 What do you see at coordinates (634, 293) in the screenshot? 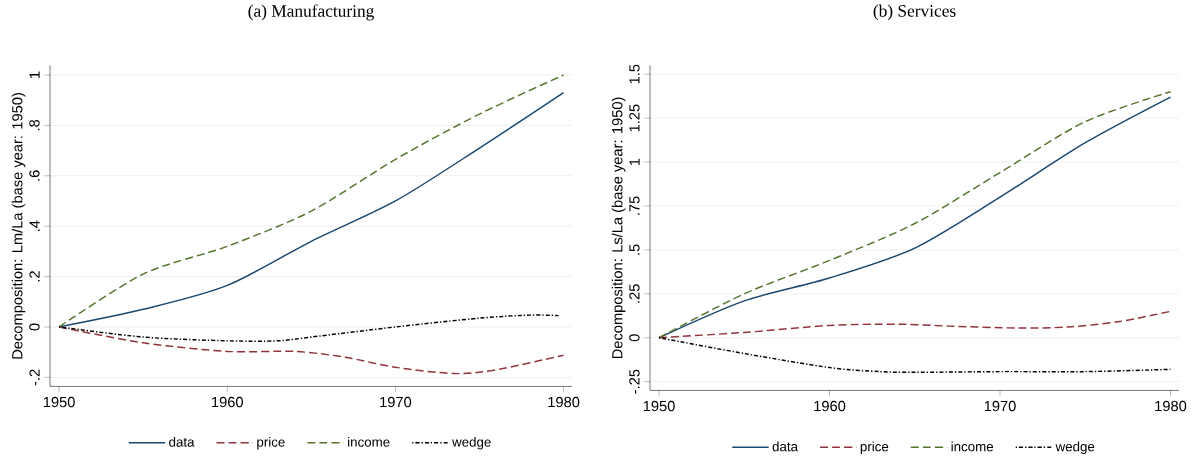
I see `y-tick-label: .25` at bounding box center [634, 293].